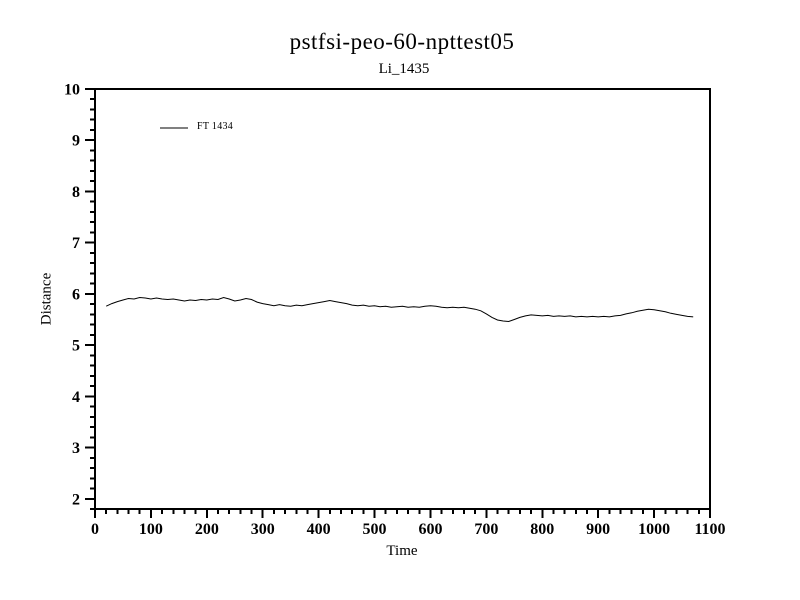 Image resolution: width=800 pixels, height=600 pixels. I want to click on x-tick-label: 1000, so click(654, 529).